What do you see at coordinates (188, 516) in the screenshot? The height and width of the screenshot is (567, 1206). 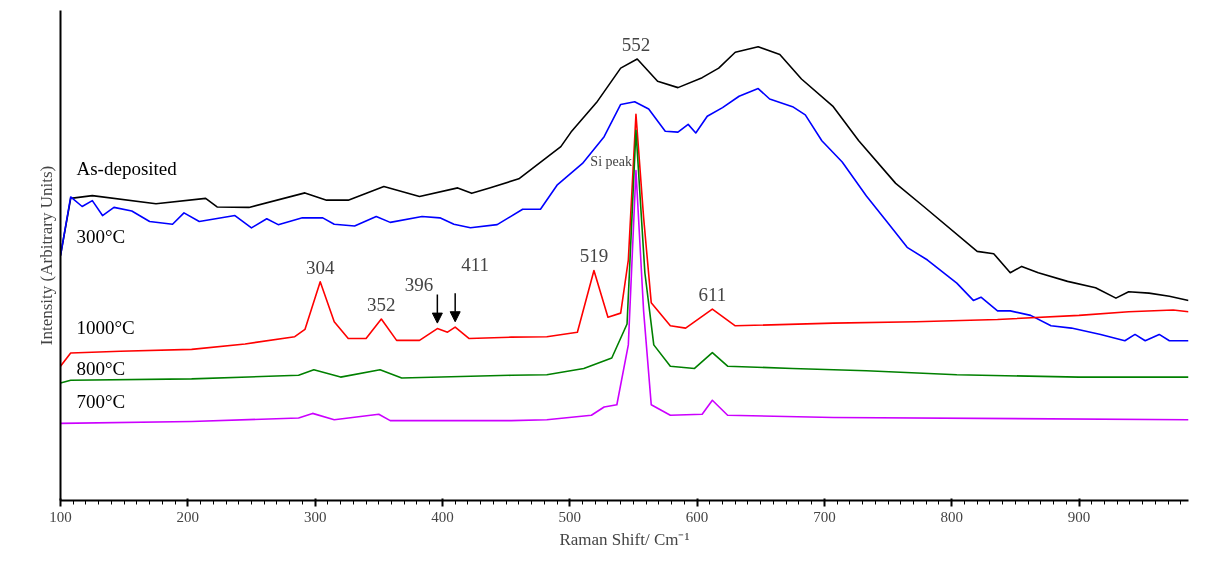 I see `x-tick-label: 200` at bounding box center [188, 516].